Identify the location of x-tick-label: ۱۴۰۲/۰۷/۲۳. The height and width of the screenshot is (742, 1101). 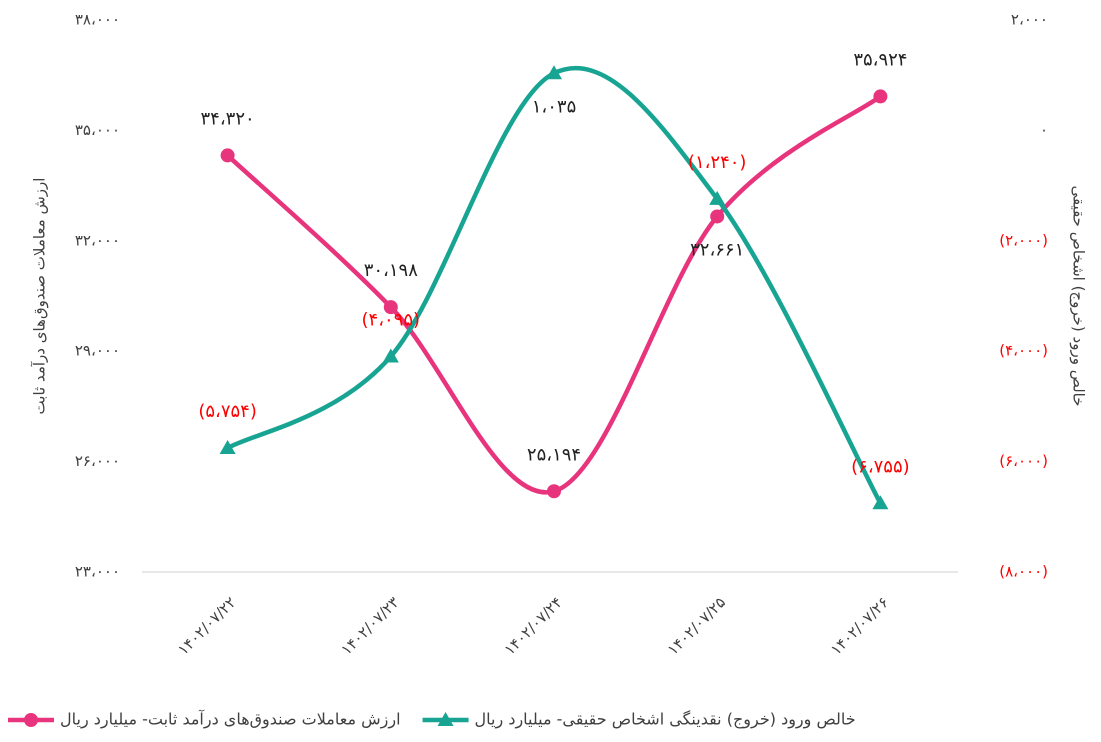
(369, 625).